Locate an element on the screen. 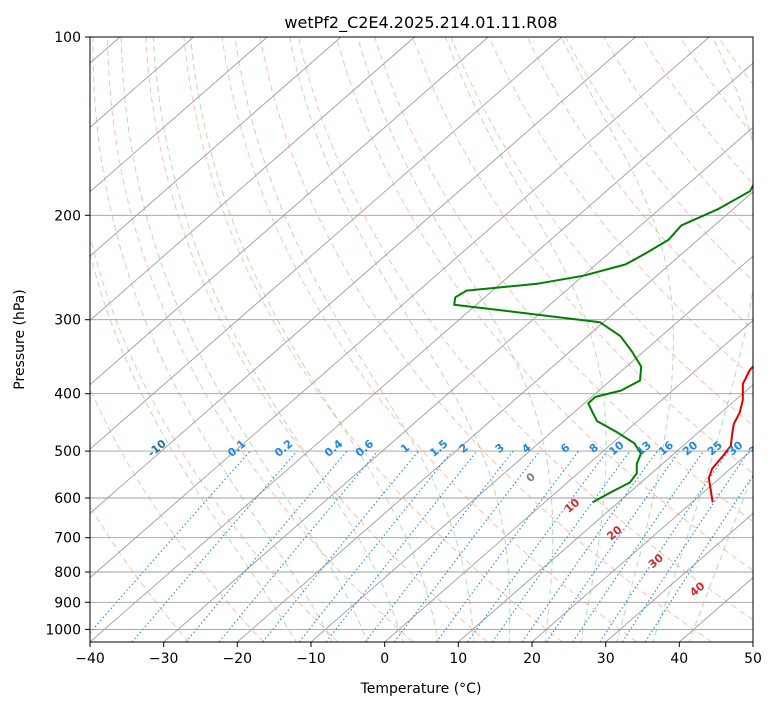 The height and width of the screenshot is (708, 775). y-tick-label: 900 is located at coordinates (67, 603).